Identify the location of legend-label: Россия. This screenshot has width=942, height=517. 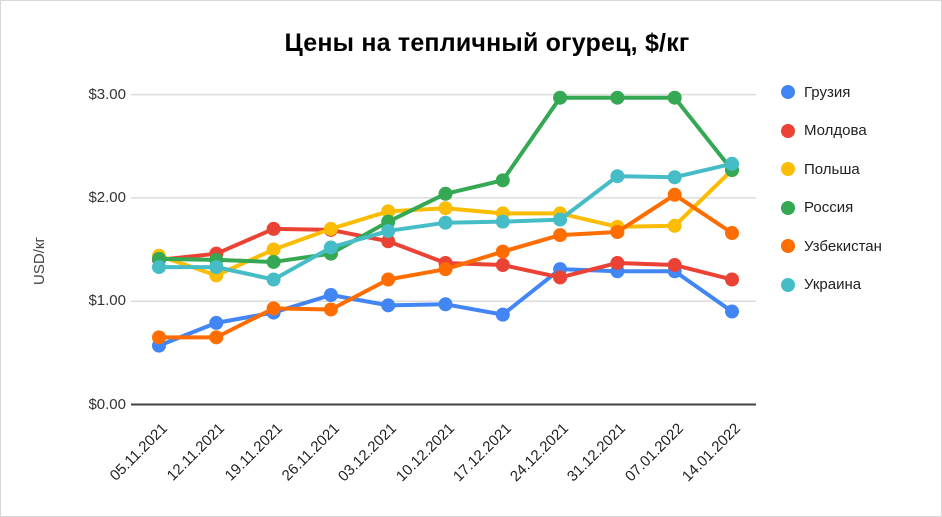
(829, 207).